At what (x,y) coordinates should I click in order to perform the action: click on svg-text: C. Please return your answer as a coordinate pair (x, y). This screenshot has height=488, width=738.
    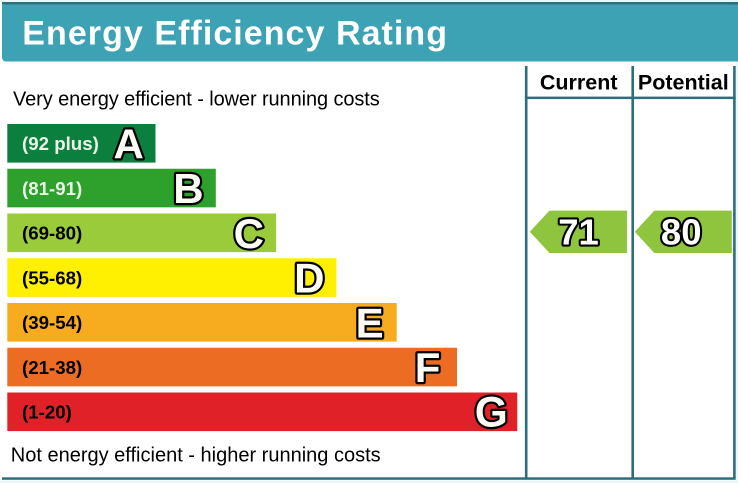
    Looking at the image, I should click on (249, 233).